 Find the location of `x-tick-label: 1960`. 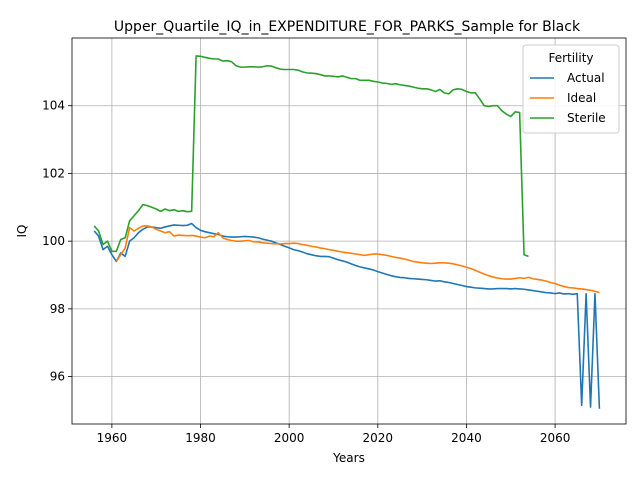

x-tick-label: 1960 is located at coordinates (112, 438).